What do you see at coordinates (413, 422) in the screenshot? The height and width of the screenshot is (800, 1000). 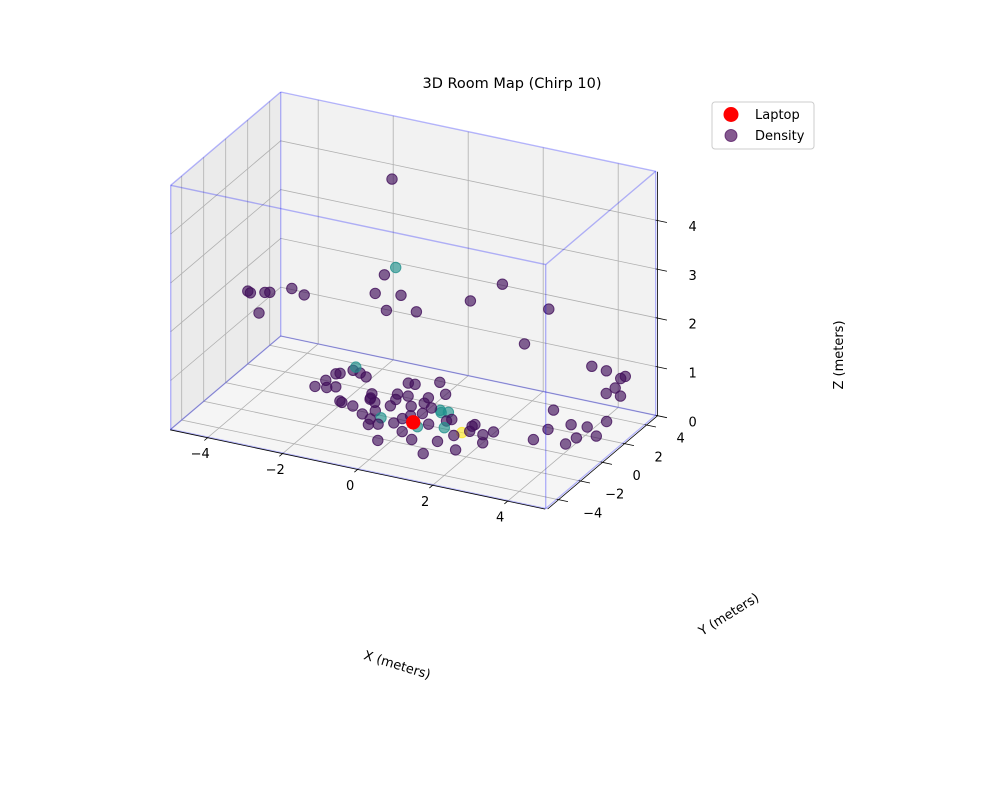 I see `laptop-point` at bounding box center [413, 422].